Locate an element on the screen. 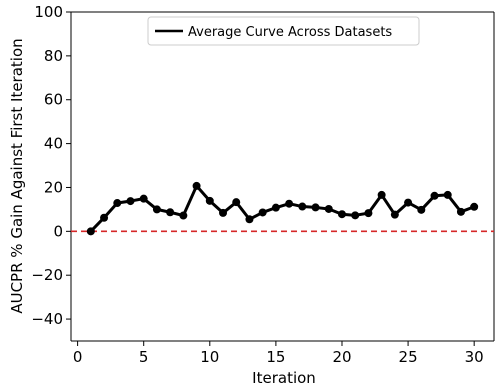 This screenshot has width=495, height=385. y-tick-label: 100 is located at coordinates (48, 12).